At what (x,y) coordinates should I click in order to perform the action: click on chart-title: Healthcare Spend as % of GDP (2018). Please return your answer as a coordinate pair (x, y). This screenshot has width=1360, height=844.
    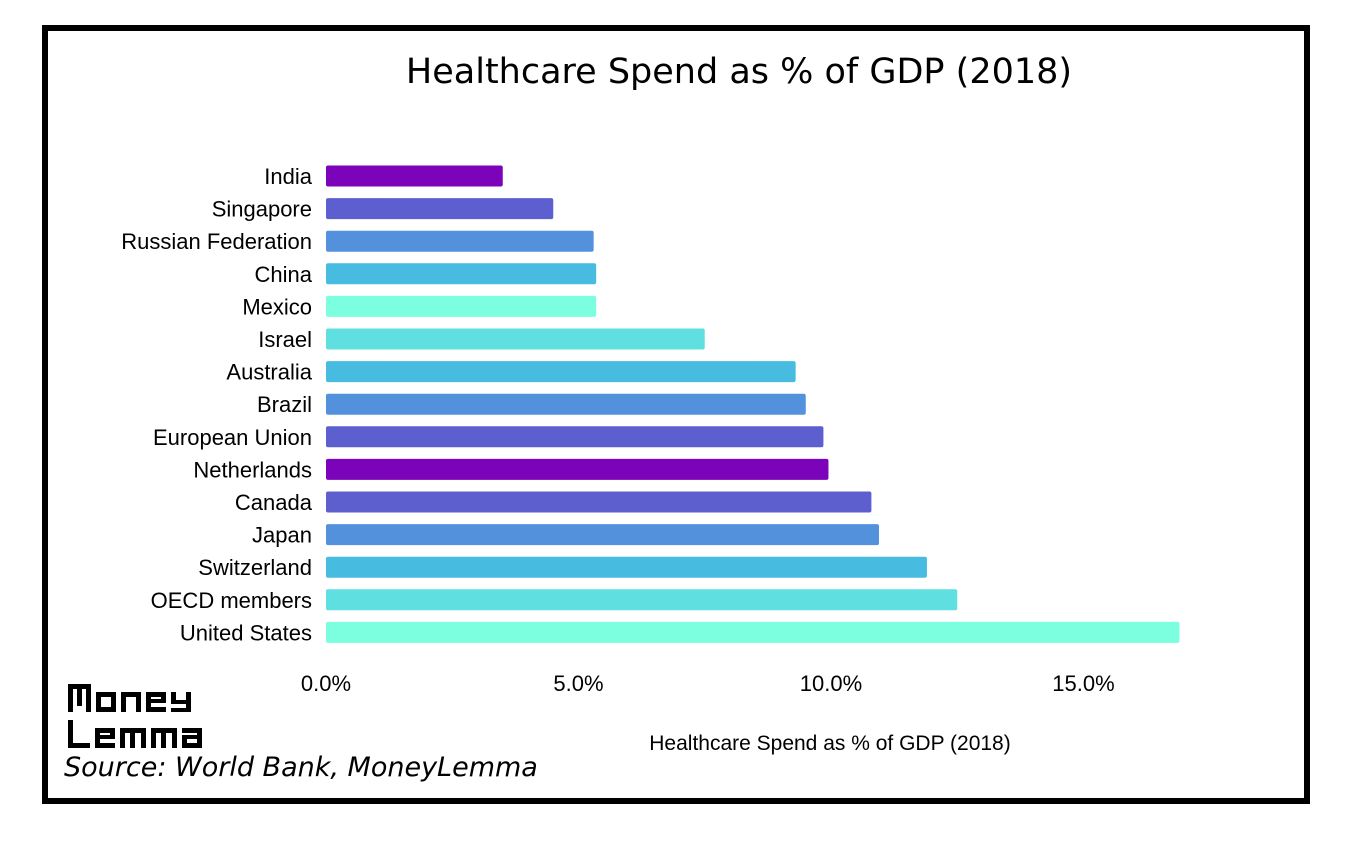
    Looking at the image, I should click on (739, 72).